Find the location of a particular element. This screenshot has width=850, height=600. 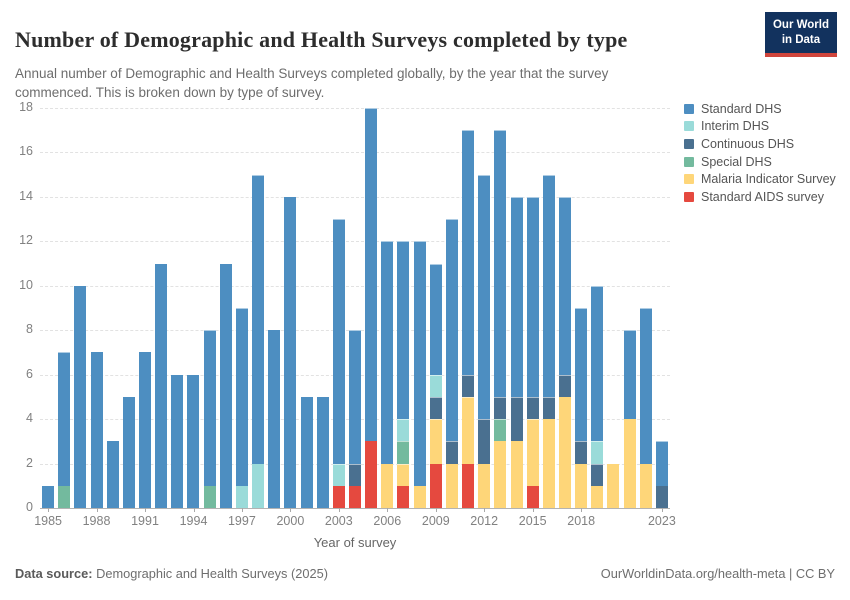

bar-segment-1996-standard-dhs is located at coordinates (225, 385).